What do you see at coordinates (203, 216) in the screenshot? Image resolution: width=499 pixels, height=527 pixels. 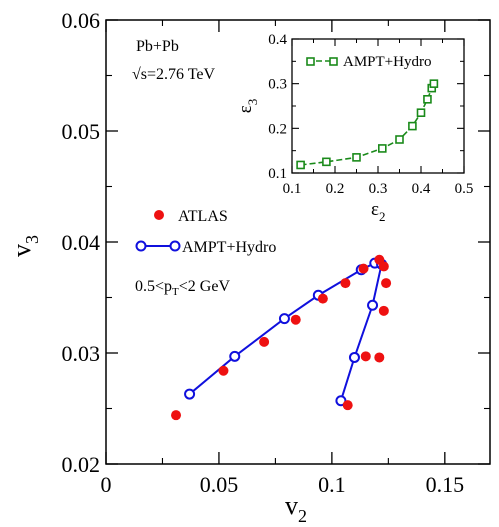 I see `legend-atlas-label: ATLAS` at bounding box center [203, 216].